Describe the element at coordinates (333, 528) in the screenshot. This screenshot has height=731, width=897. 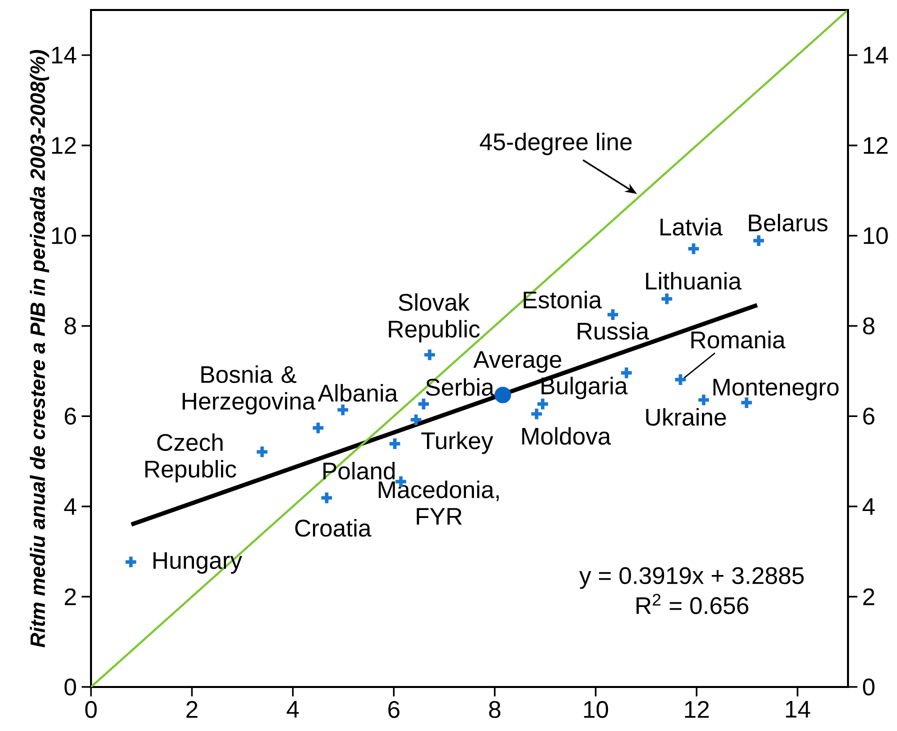
I see `data-label: Croatia` at that location.